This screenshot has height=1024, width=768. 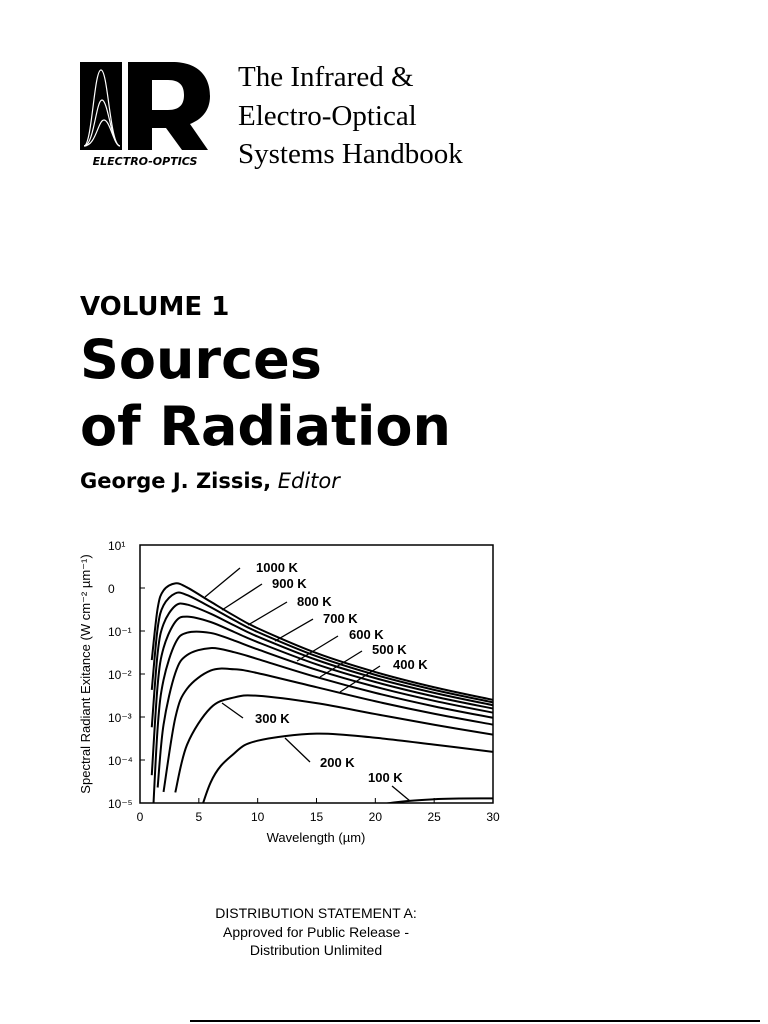 What do you see at coordinates (316, 950) in the screenshot?
I see `distribution-line: Distribution Unlimited` at bounding box center [316, 950].